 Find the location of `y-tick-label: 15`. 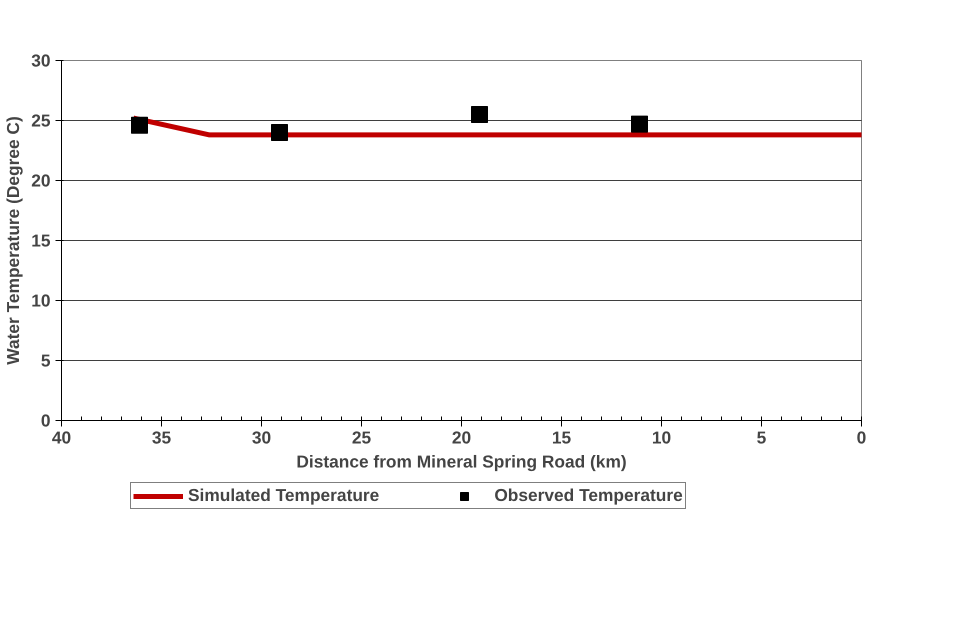

y-tick-label: 15 is located at coordinates (41, 240).